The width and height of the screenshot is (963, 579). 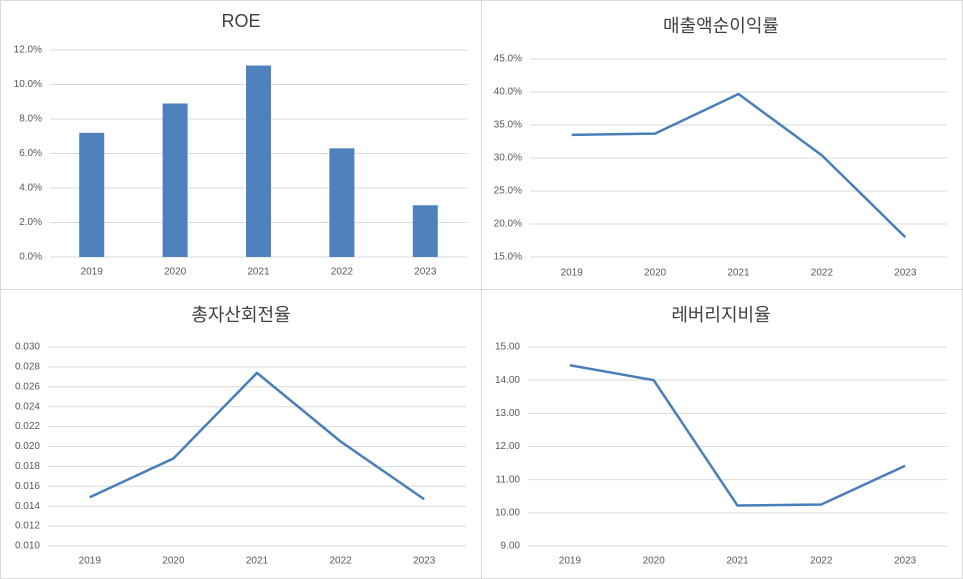 I want to click on y-tick-label: 4.0%, so click(x=30, y=188).